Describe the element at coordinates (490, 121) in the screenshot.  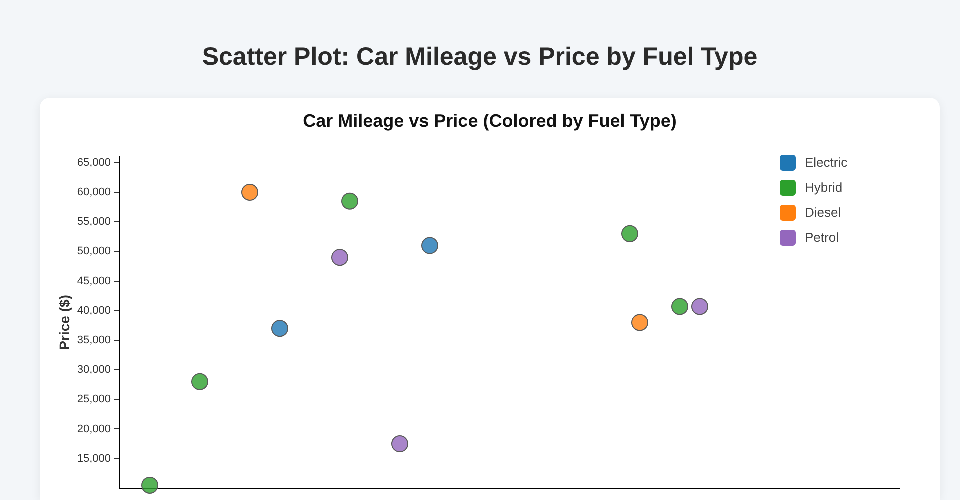
I see `chart-subtitle: Car Mileage vs Price (Colored by Fuel Type)` at that location.